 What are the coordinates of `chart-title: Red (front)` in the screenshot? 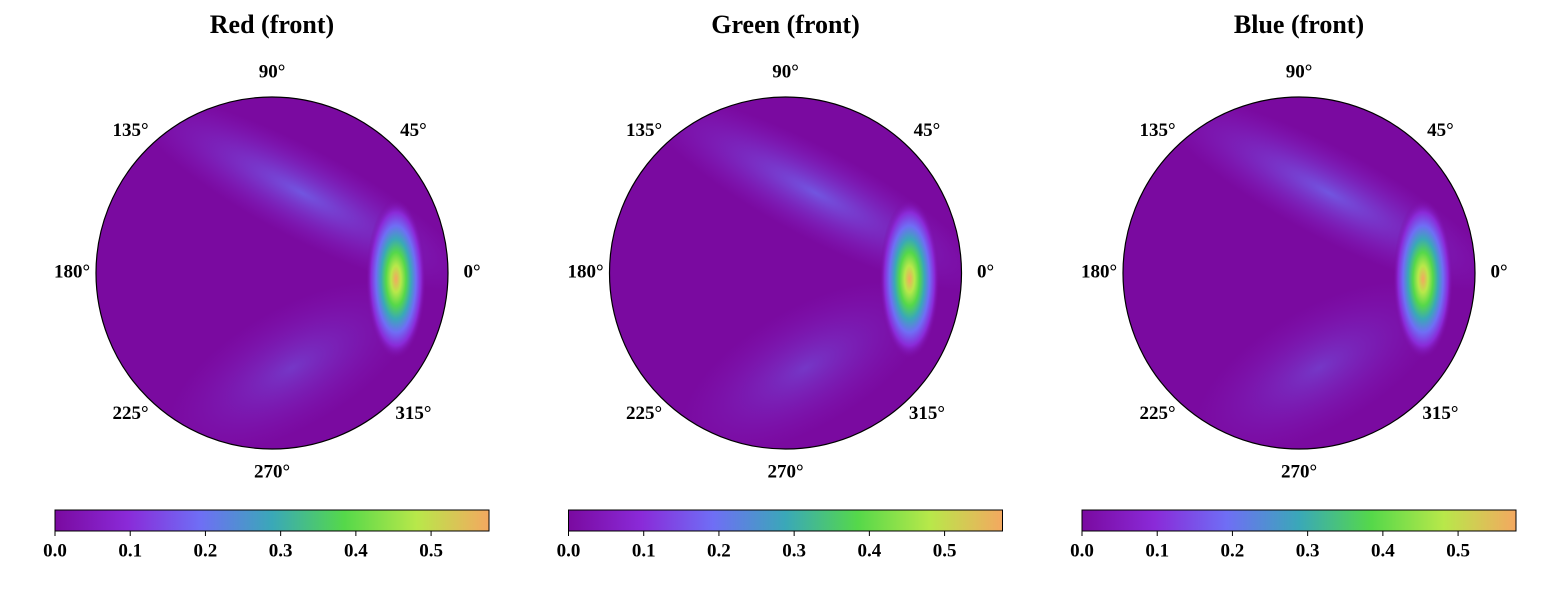 It's located at (272, 24).